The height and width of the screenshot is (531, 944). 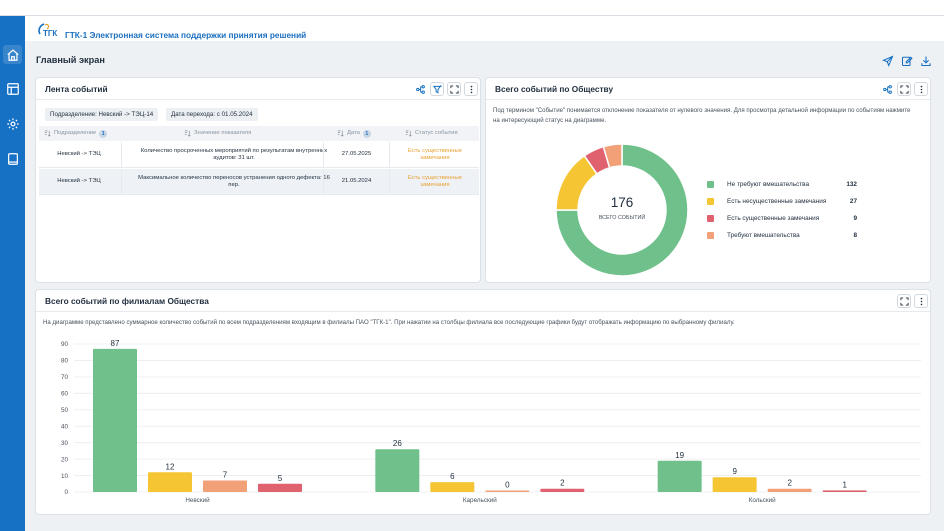 I want to click on hierarchy-icon, so click(x=887, y=89).